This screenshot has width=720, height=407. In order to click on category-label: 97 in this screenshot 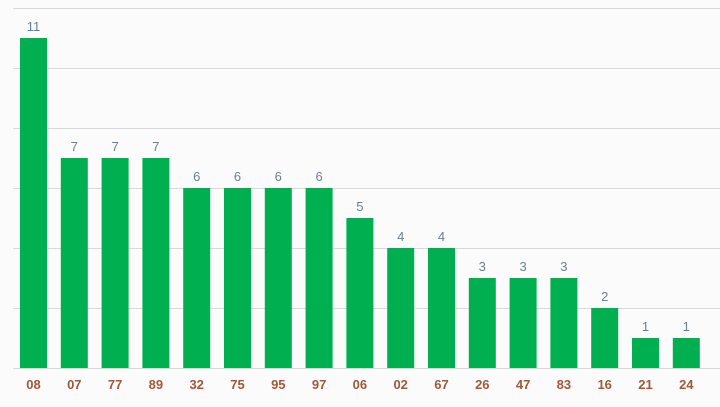, I will do `click(319, 384)`.